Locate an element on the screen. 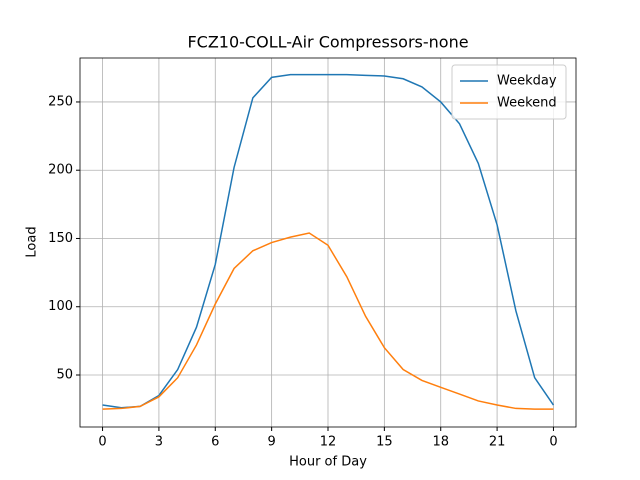 This screenshot has width=640, height=480. chart-title: FCZ10-COLL-Air Compressors-none is located at coordinates (327, 42).